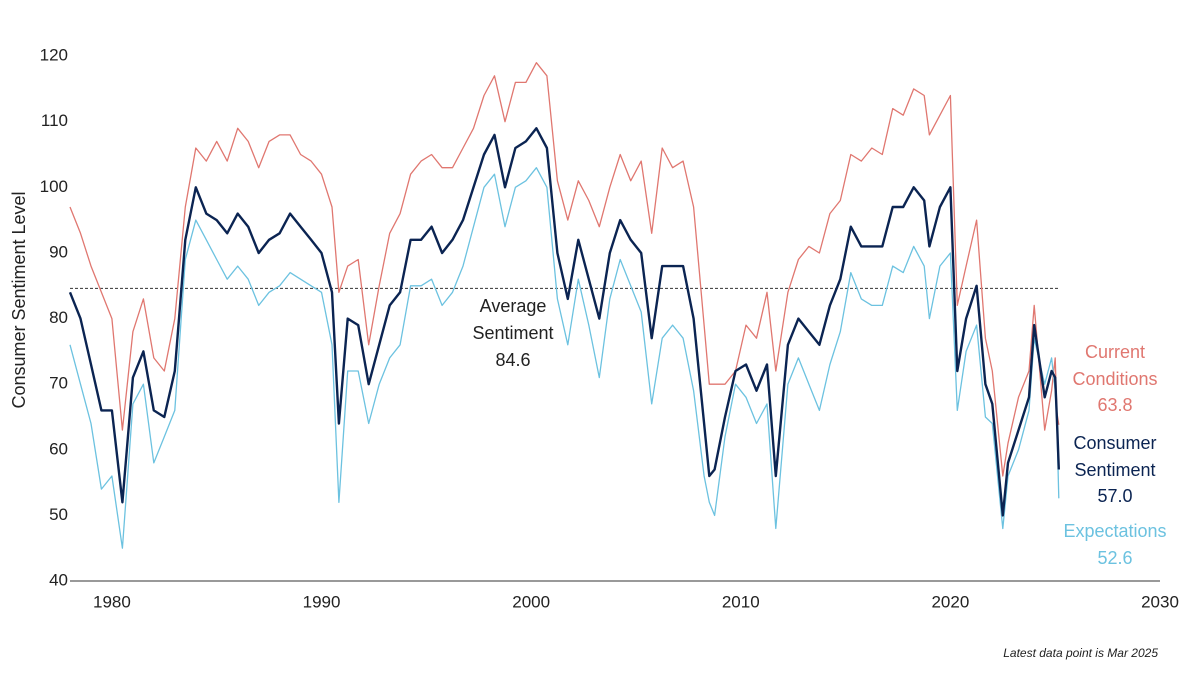 This screenshot has width=1200, height=675. What do you see at coordinates (54, 120) in the screenshot?
I see `y-tick-label: 110` at bounding box center [54, 120].